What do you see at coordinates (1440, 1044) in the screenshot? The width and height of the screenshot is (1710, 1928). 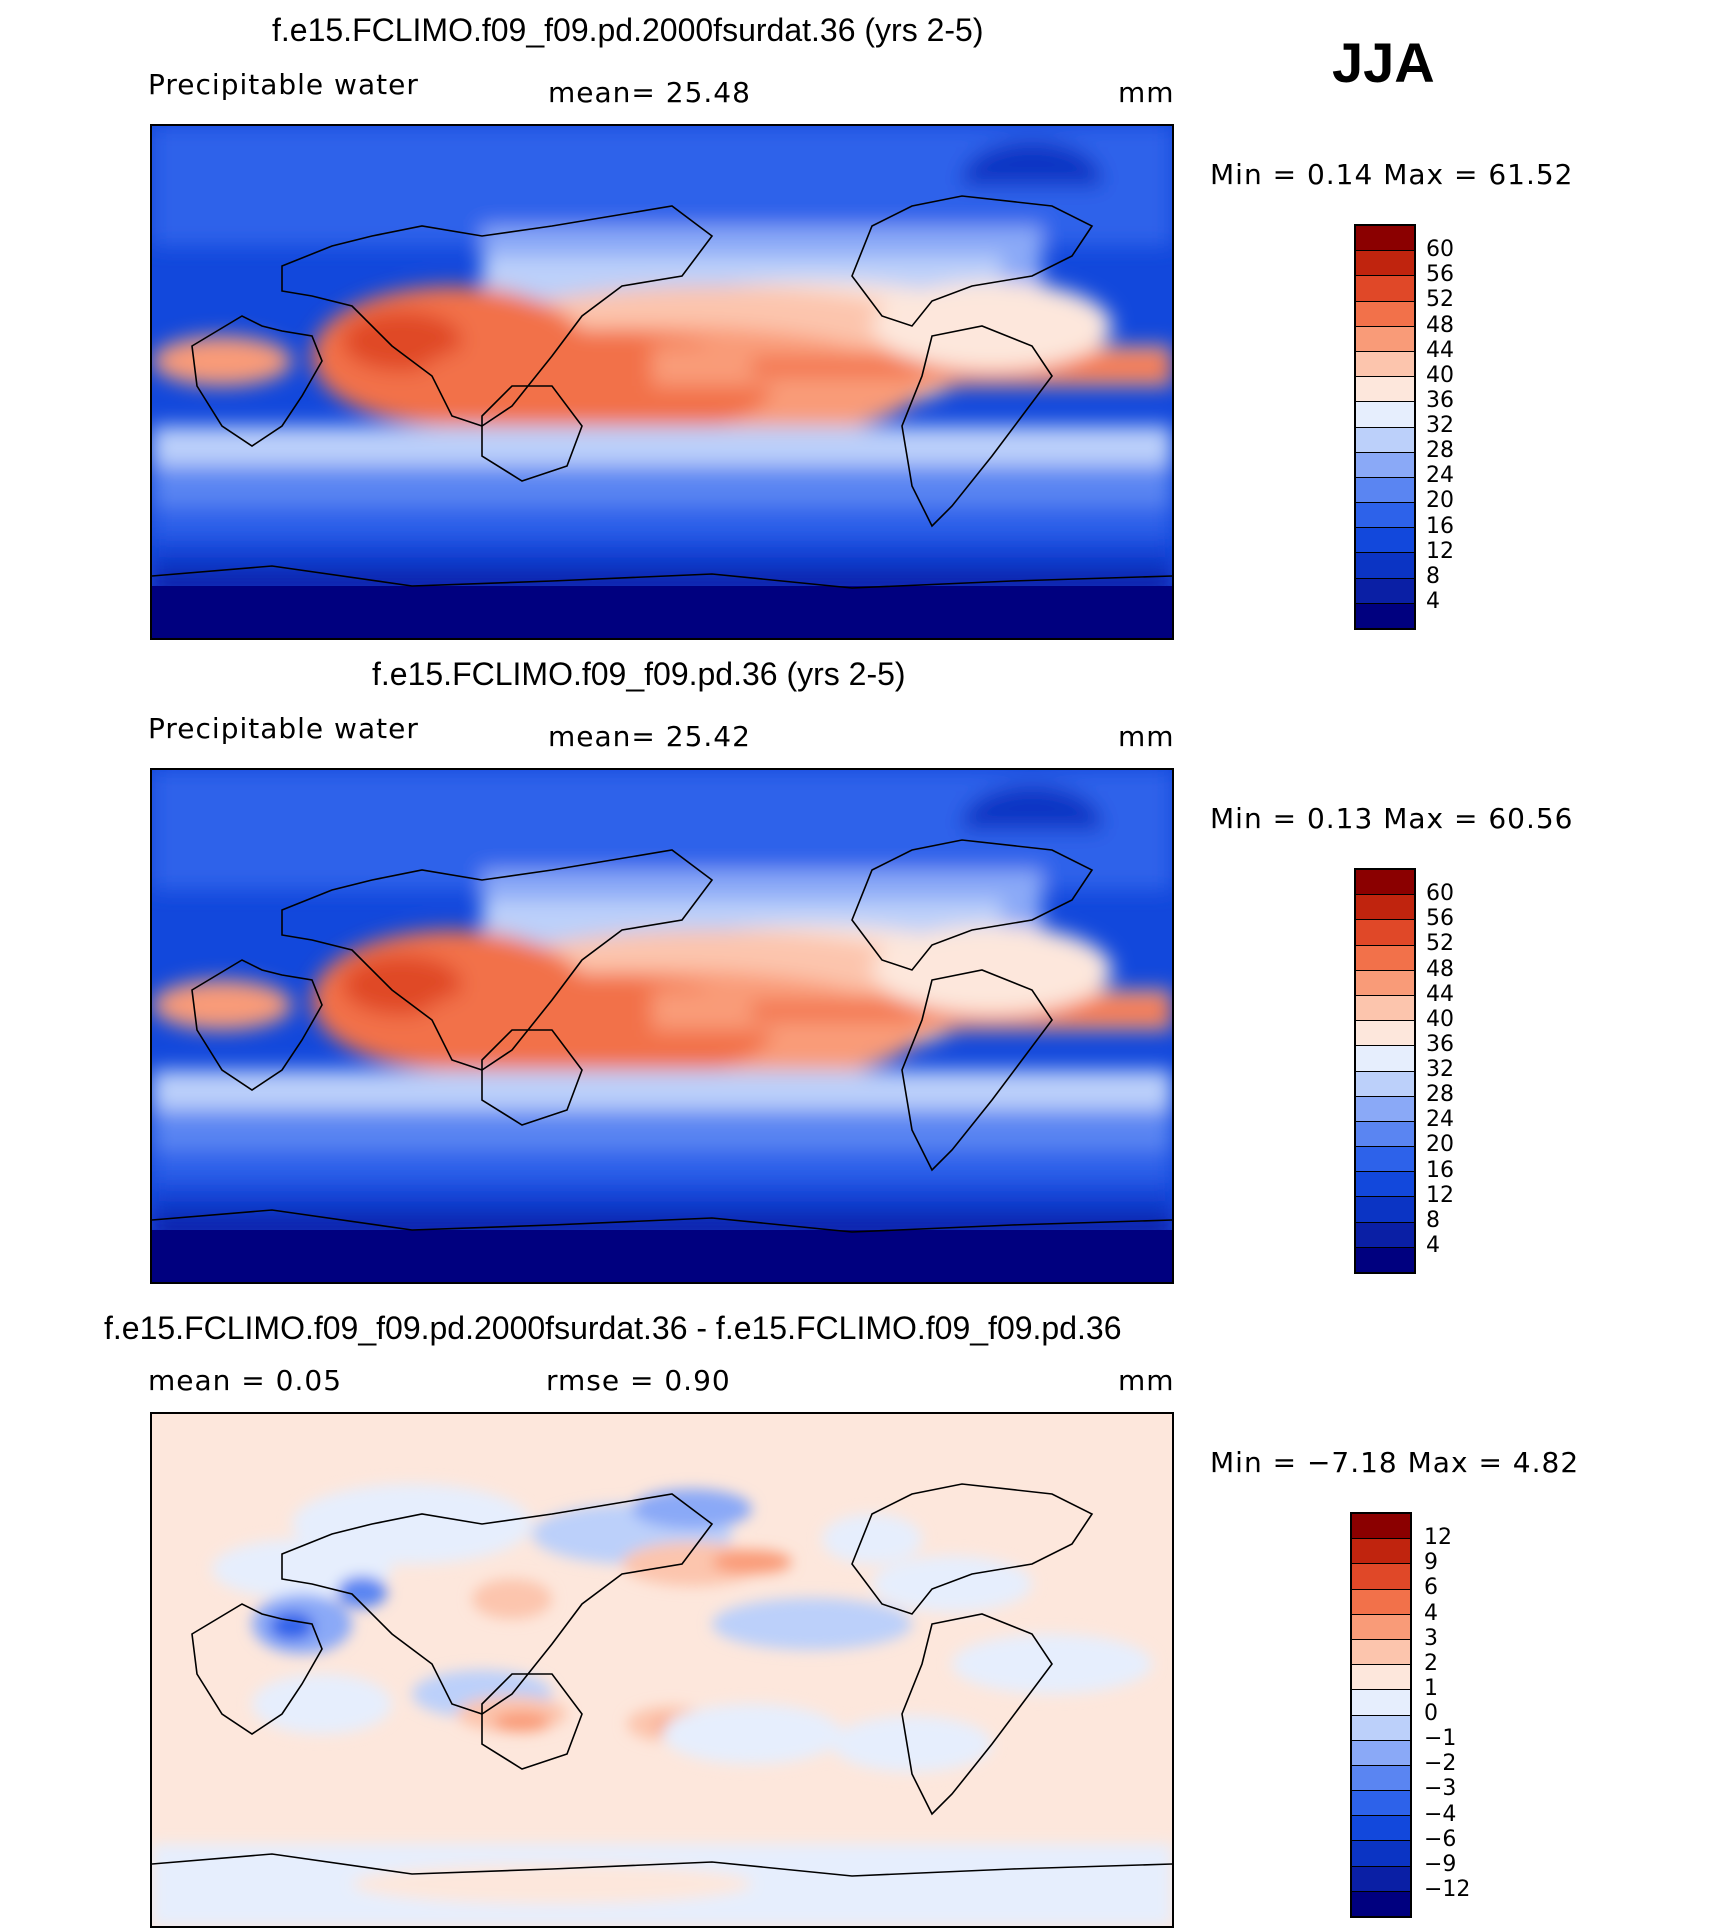 I see `colorbar-tick: 36` at bounding box center [1440, 1044].